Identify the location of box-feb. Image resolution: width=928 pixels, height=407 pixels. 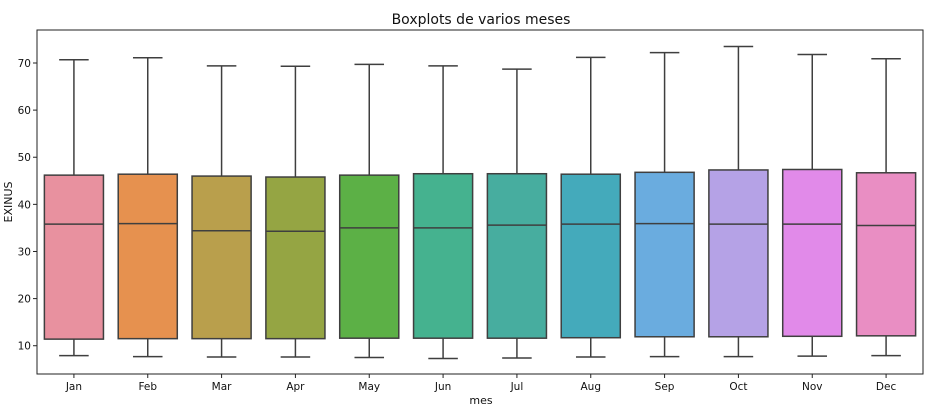
(148, 207).